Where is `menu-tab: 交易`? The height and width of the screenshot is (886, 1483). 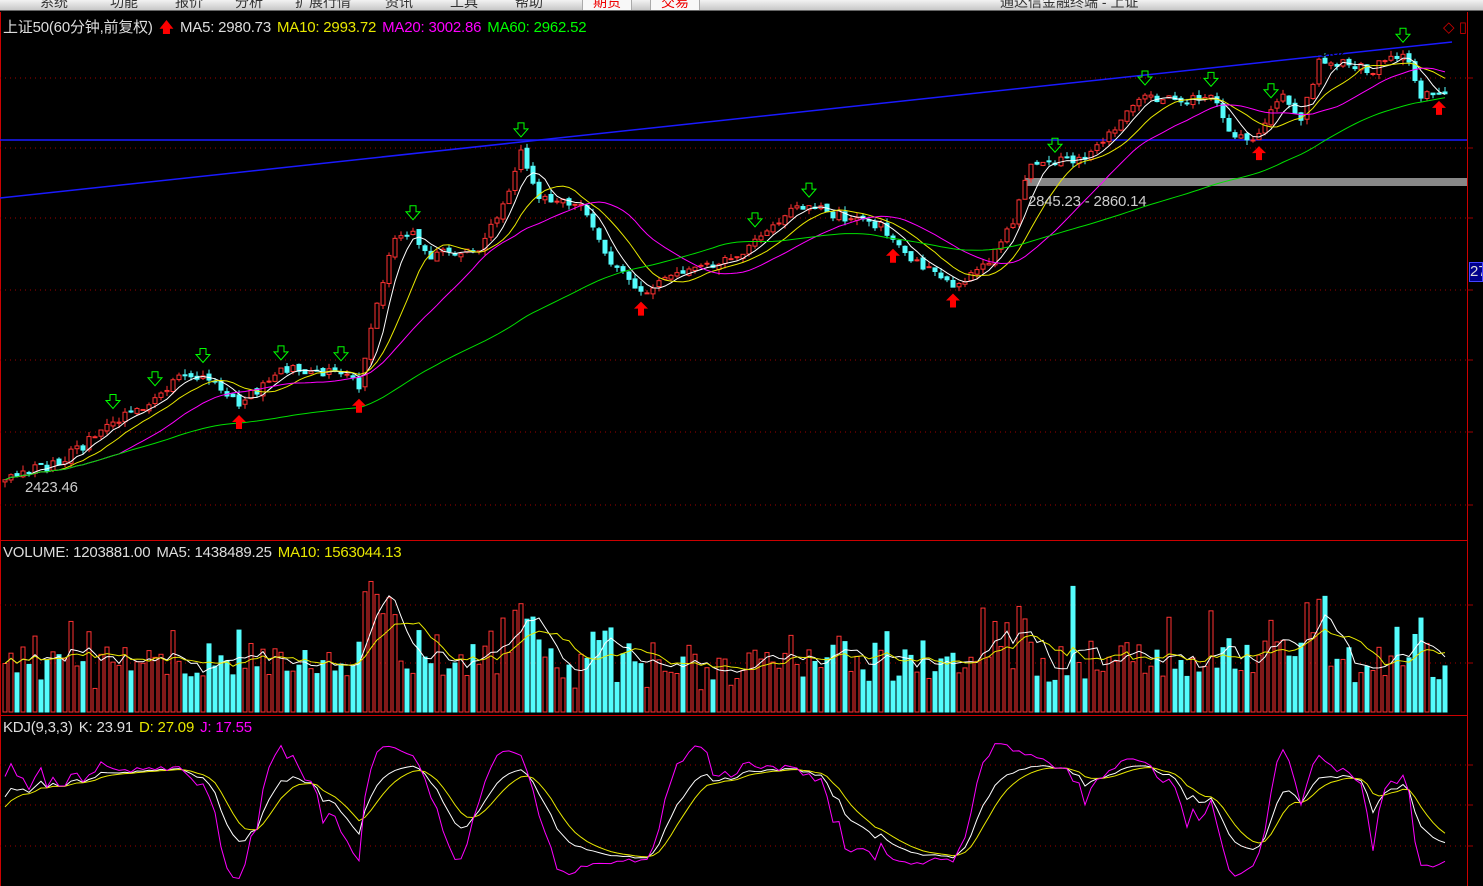 menu-tab: 交易 is located at coordinates (675, 5).